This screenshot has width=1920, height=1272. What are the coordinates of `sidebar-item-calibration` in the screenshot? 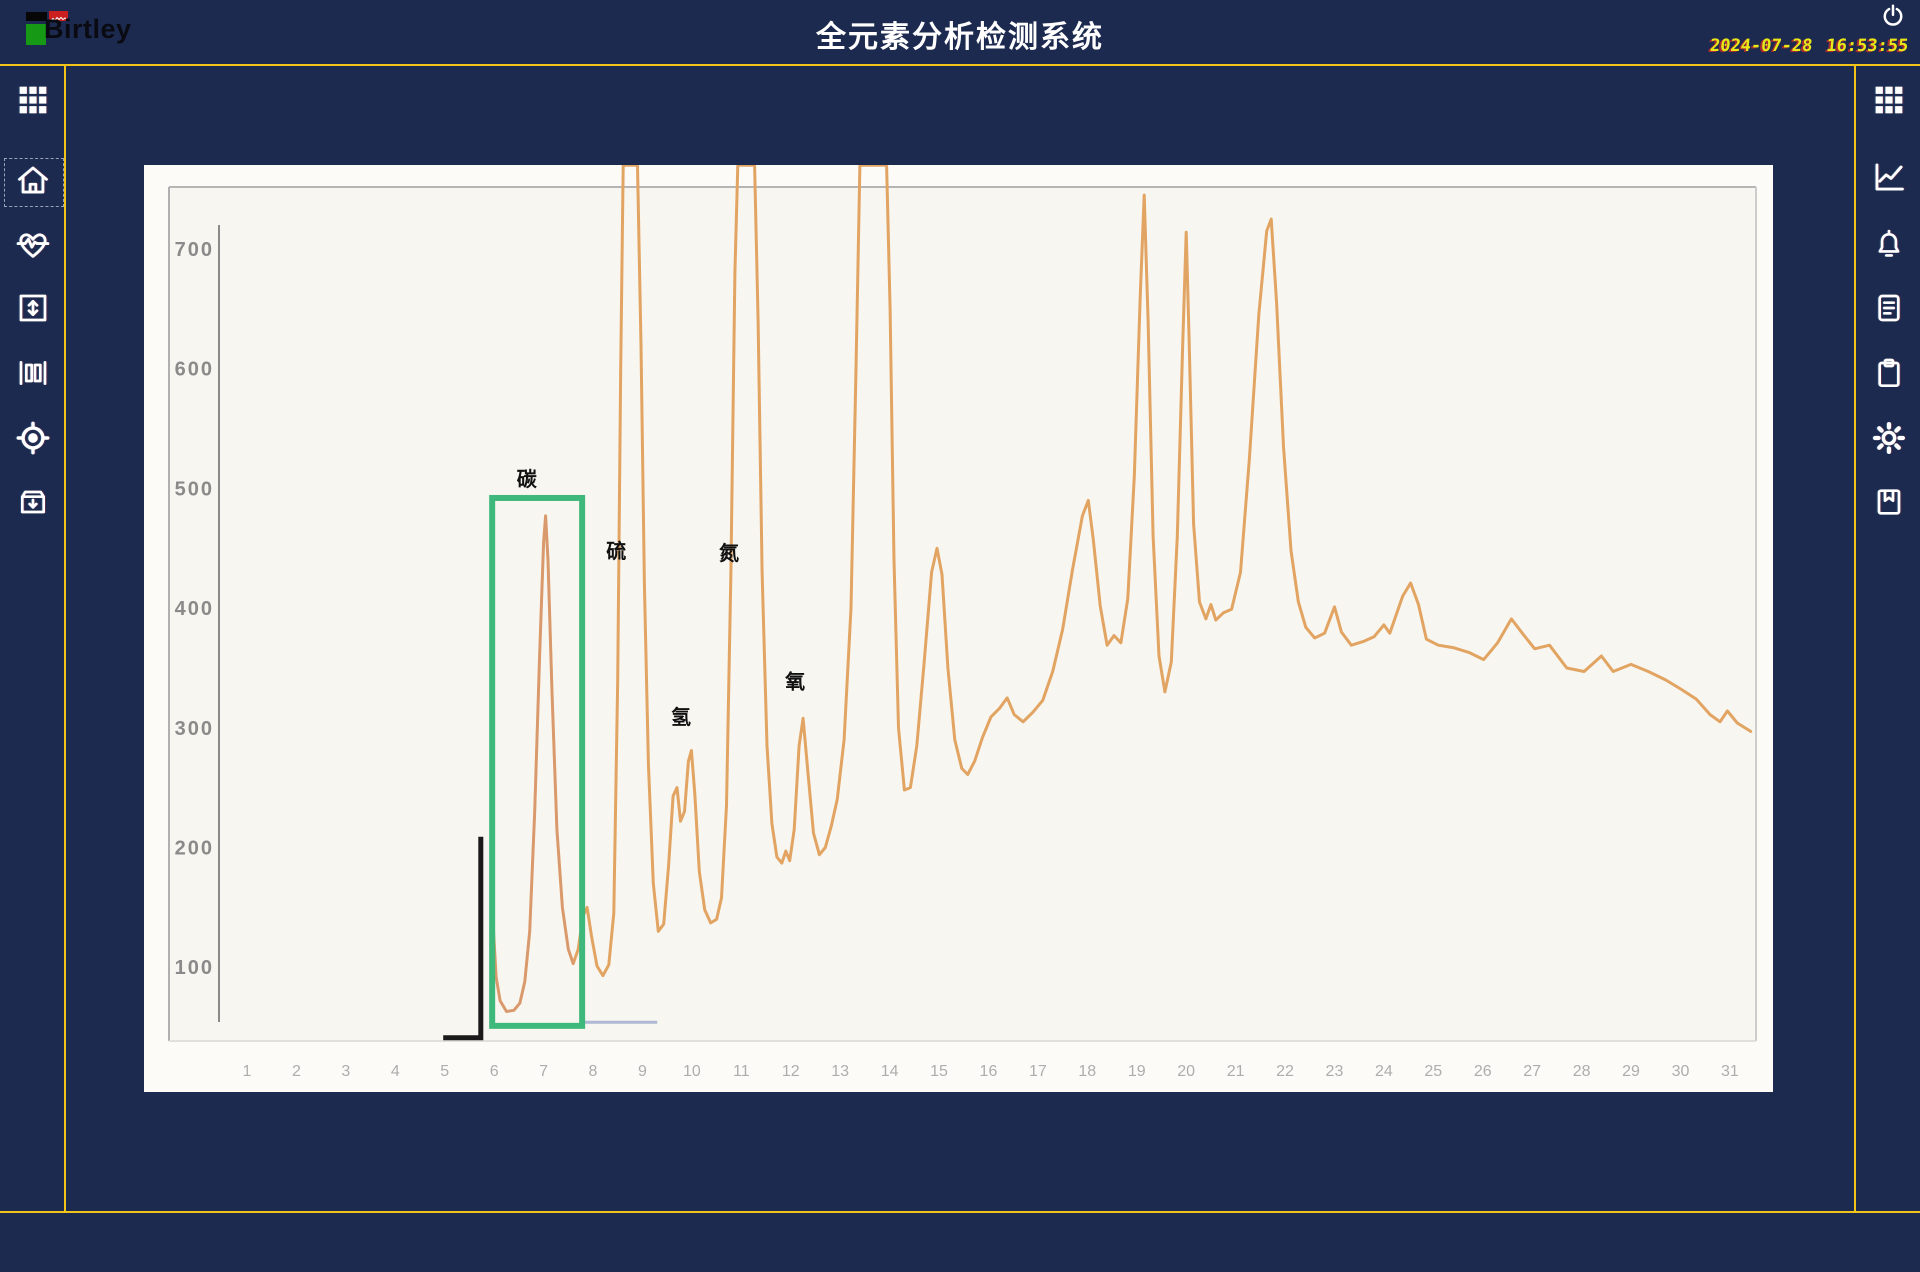 It's located at (33, 438).